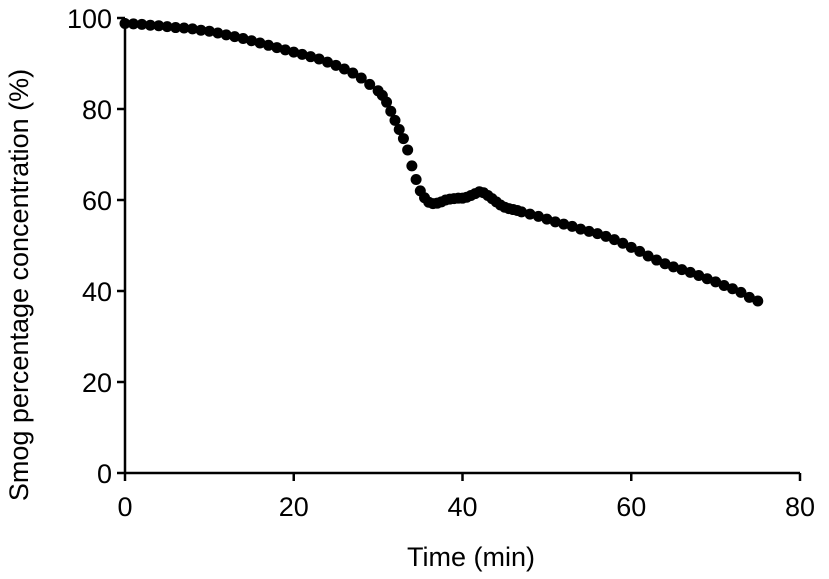 This screenshot has height=579, width=829. Describe the element at coordinates (97, 201) in the screenshot. I see `y-tick-label: 60` at that location.